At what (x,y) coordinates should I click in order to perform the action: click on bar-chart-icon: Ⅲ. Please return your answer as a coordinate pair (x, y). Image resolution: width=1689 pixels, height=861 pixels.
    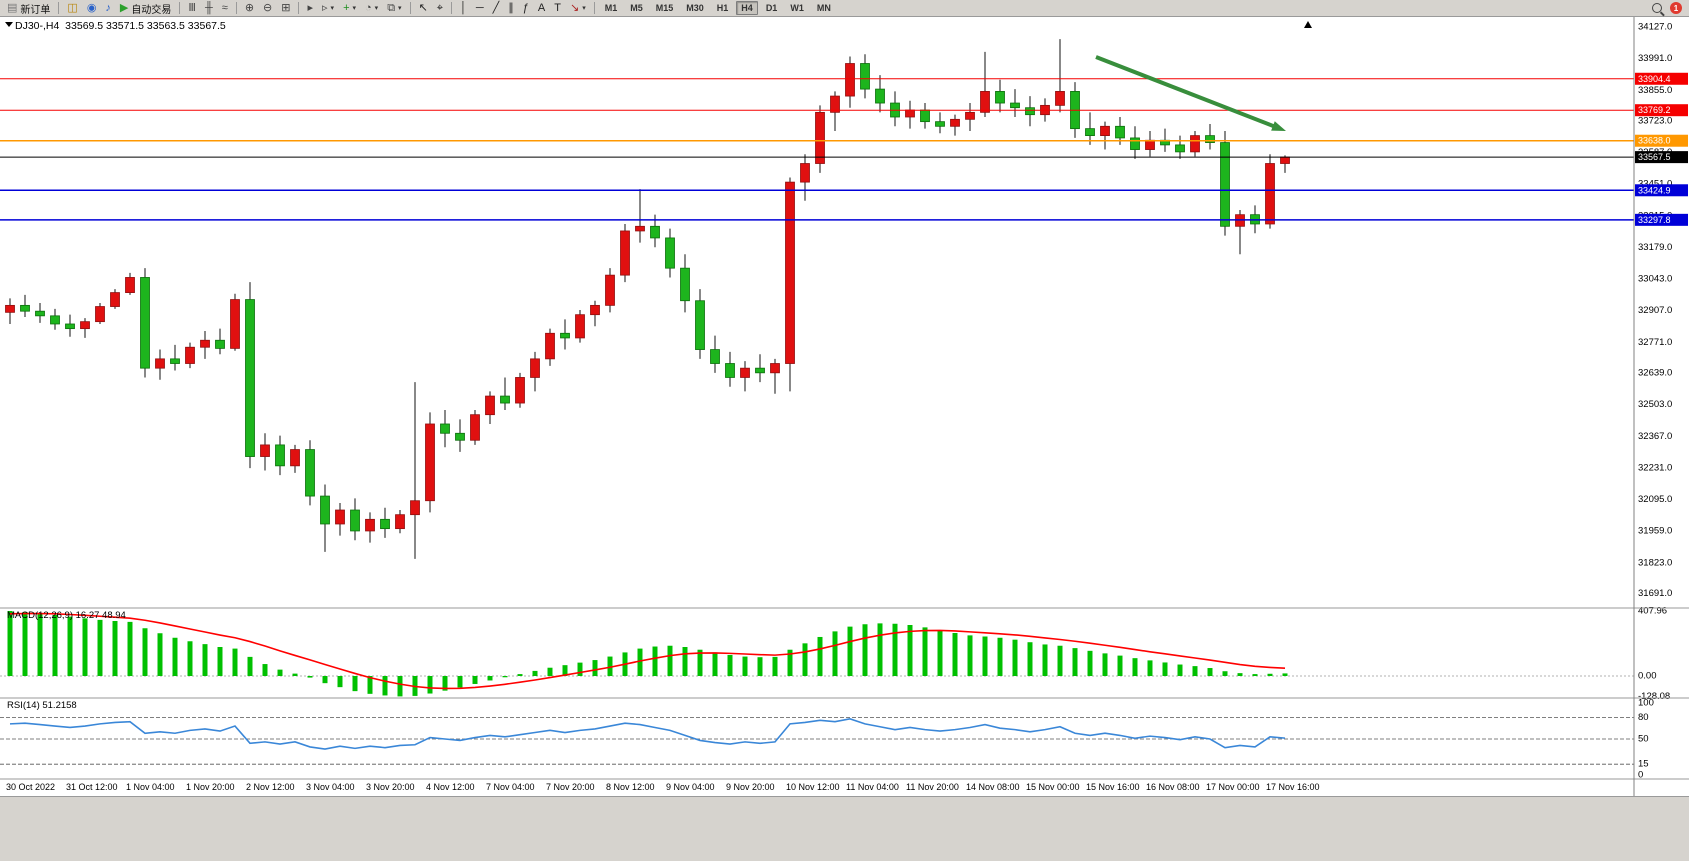
    Looking at the image, I should click on (192, 7).